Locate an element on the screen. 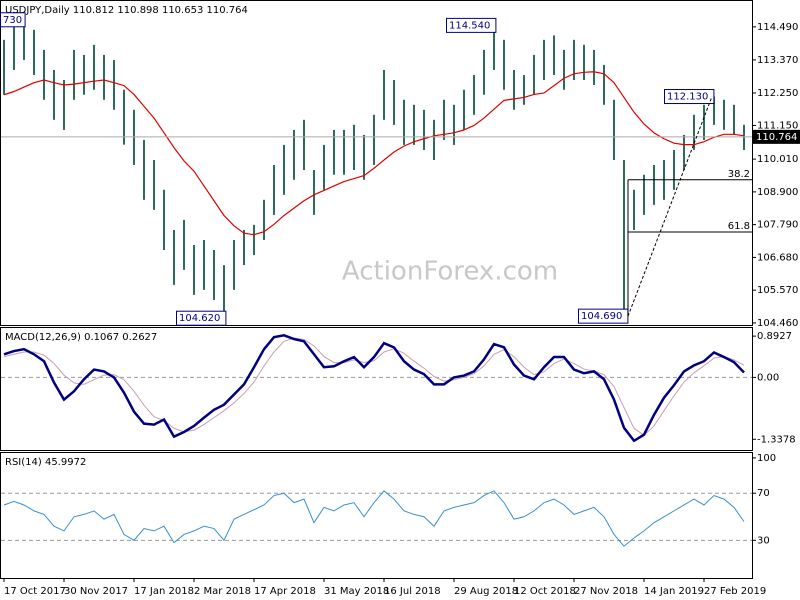  price-annotation: 104.620 is located at coordinates (199, 318).